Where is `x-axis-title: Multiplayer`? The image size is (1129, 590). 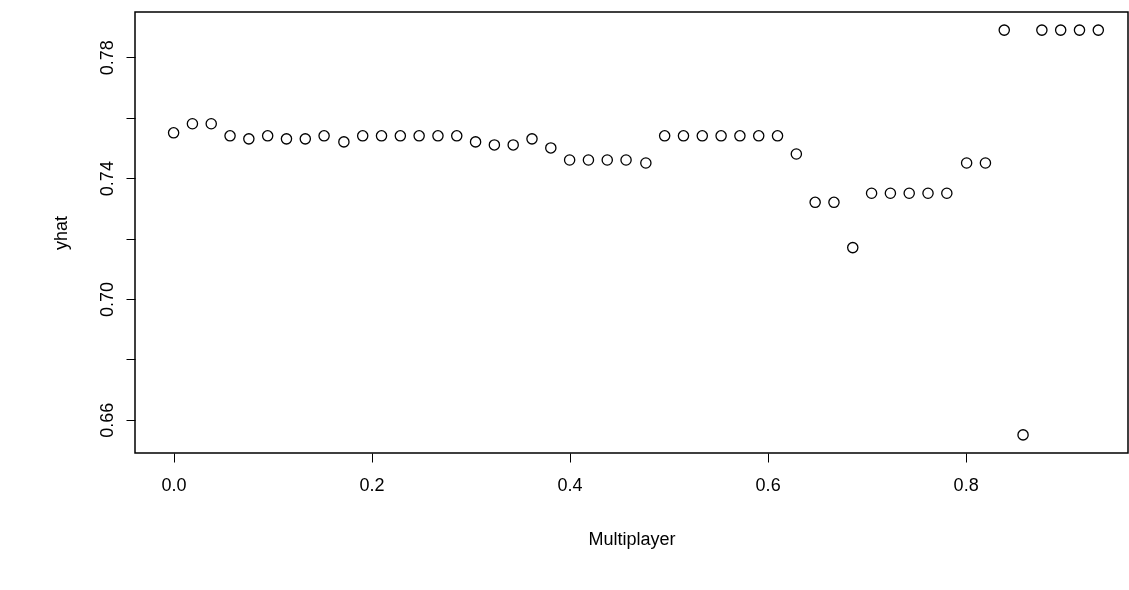 x-axis-title: Multiplayer is located at coordinates (632, 538).